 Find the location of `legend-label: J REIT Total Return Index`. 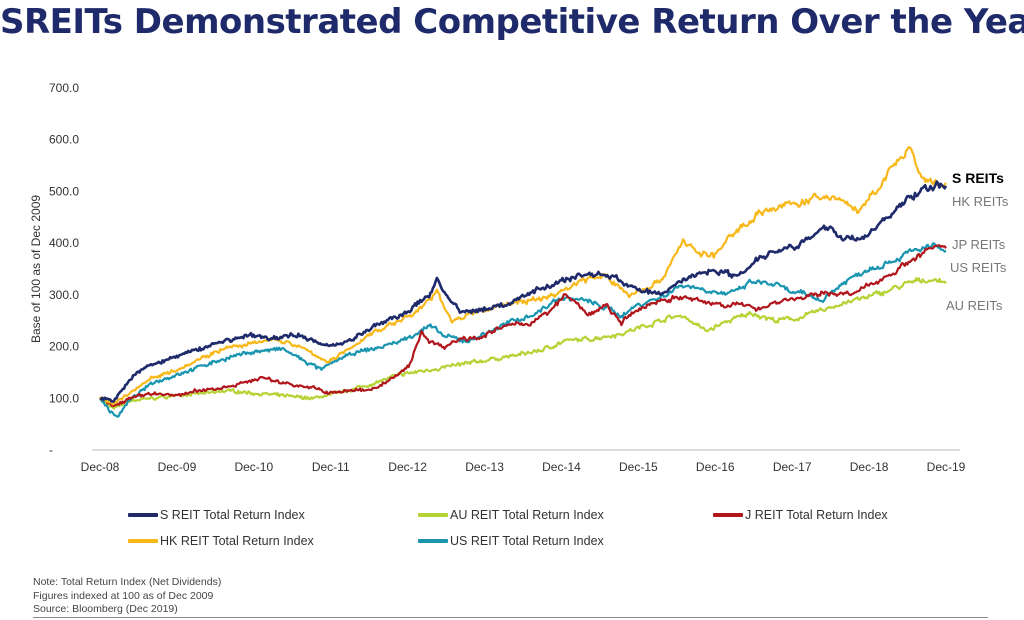

legend-label: J REIT Total Return Index is located at coordinates (816, 515).